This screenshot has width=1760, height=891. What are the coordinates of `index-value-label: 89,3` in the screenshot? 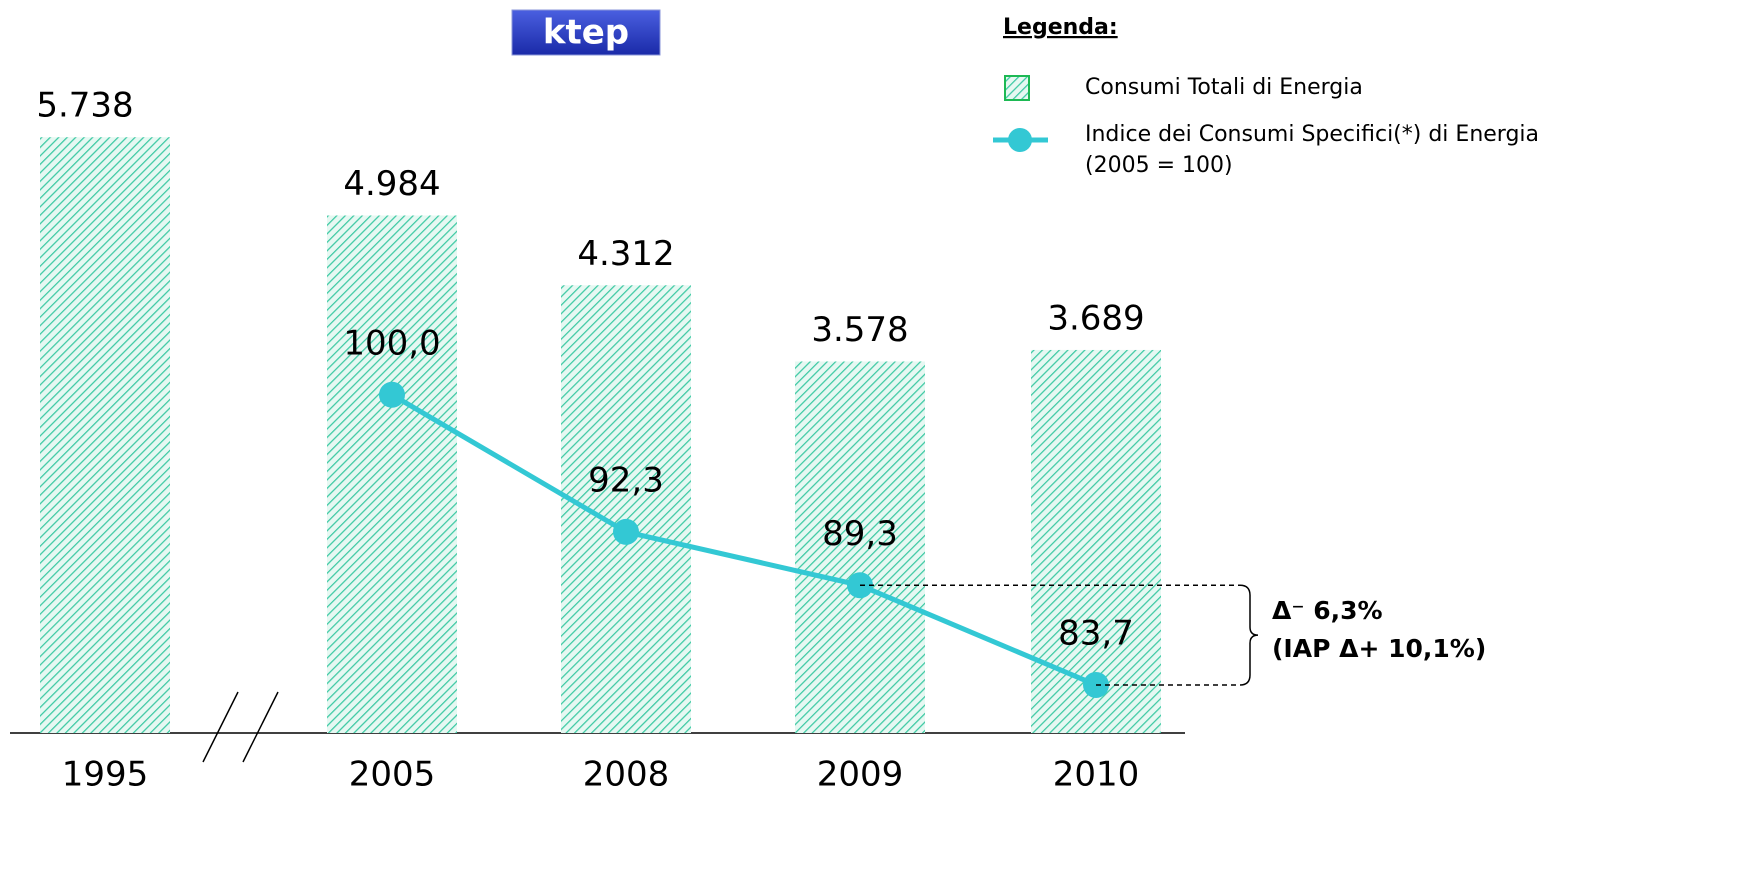 It's located at (860, 534).